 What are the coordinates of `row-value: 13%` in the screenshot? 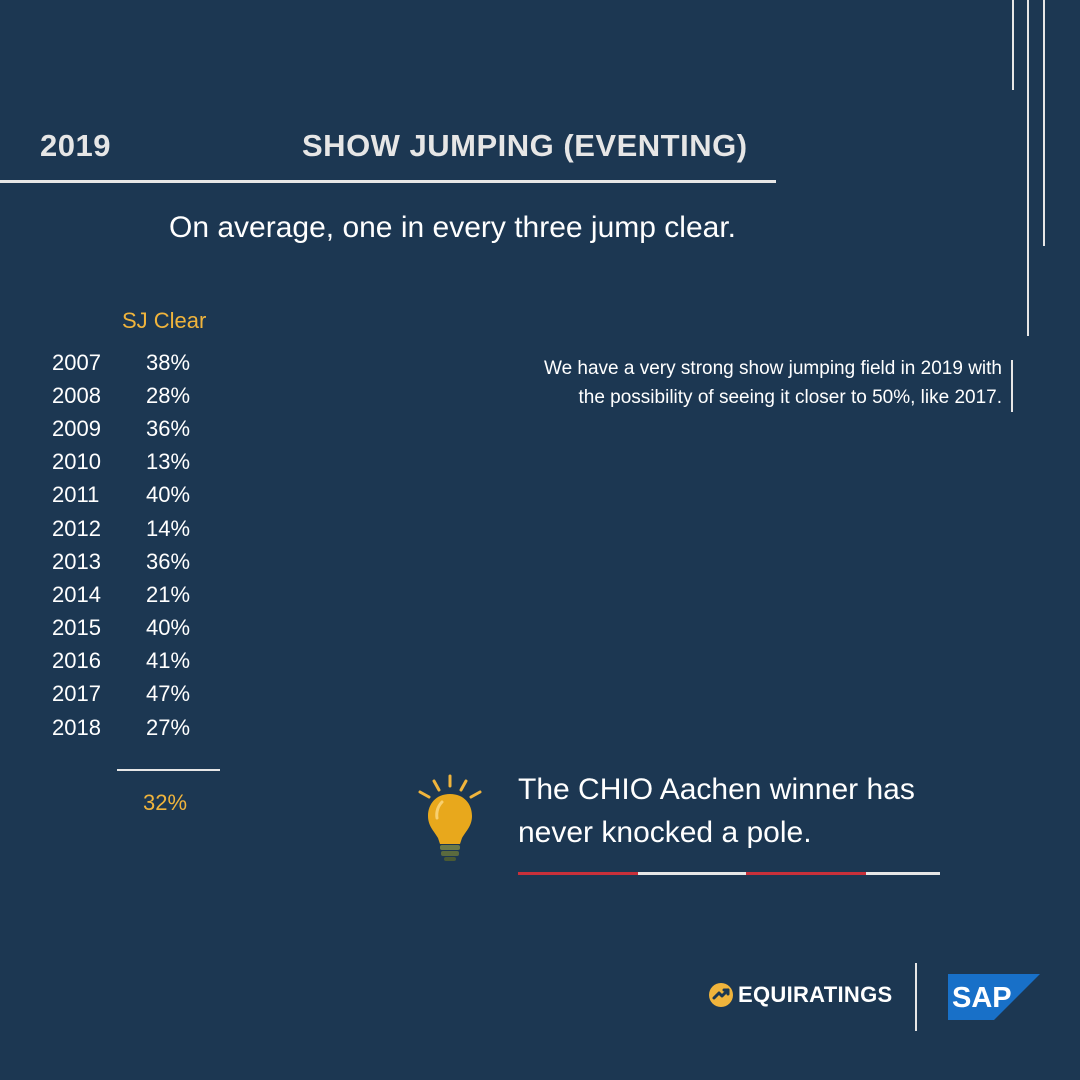 It's located at (168, 462).